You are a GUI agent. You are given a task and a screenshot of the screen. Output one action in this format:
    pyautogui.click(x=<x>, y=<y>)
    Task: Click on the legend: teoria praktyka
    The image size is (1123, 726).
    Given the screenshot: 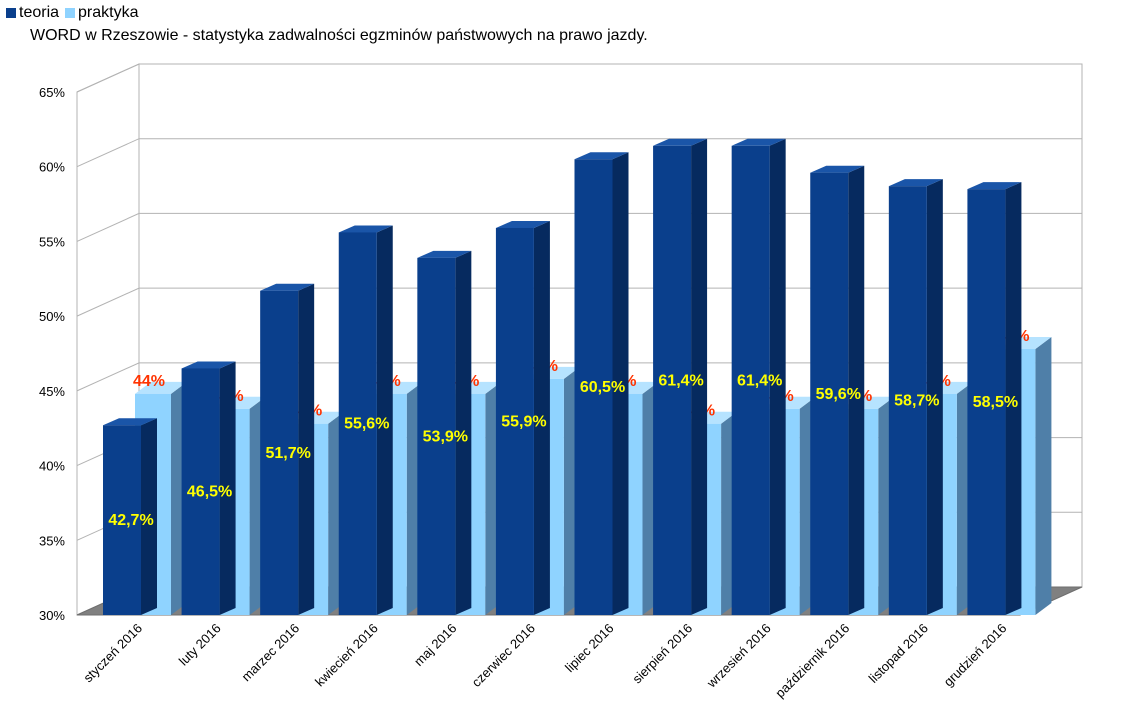 What is the action you would take?
    pyautogui.click(x=75, y=13)
    